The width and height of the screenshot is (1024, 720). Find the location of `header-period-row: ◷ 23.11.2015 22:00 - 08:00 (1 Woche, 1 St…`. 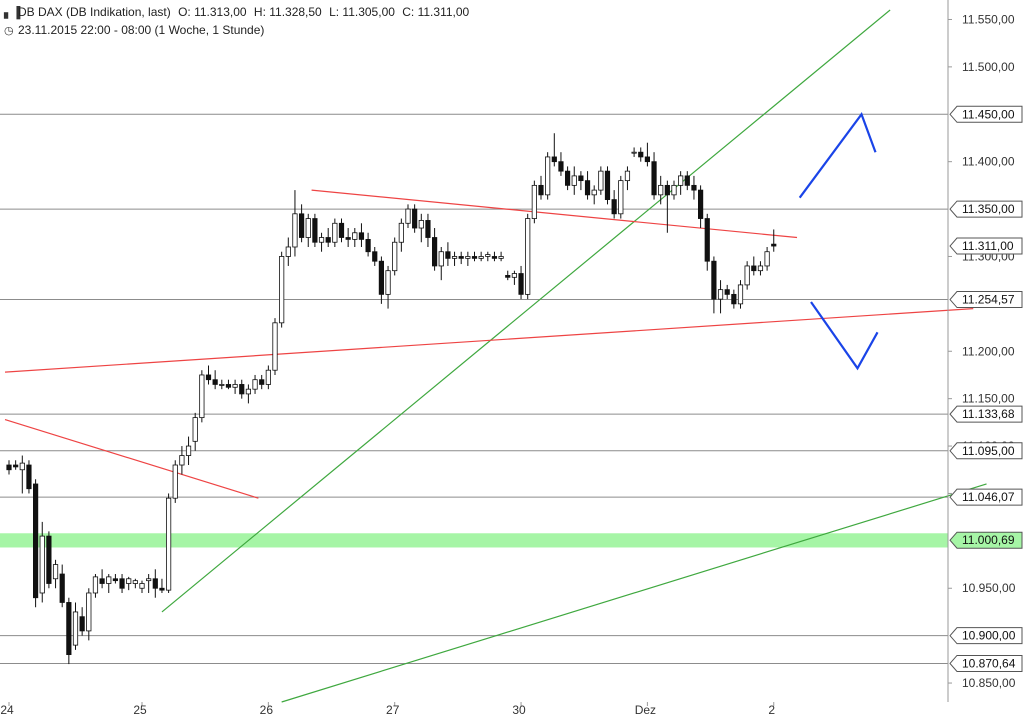

header-period-row: ◷ 23.11.2015 22:00 - 08:00 (1 Woche, 1 St… is located at coordinates (236, 31).